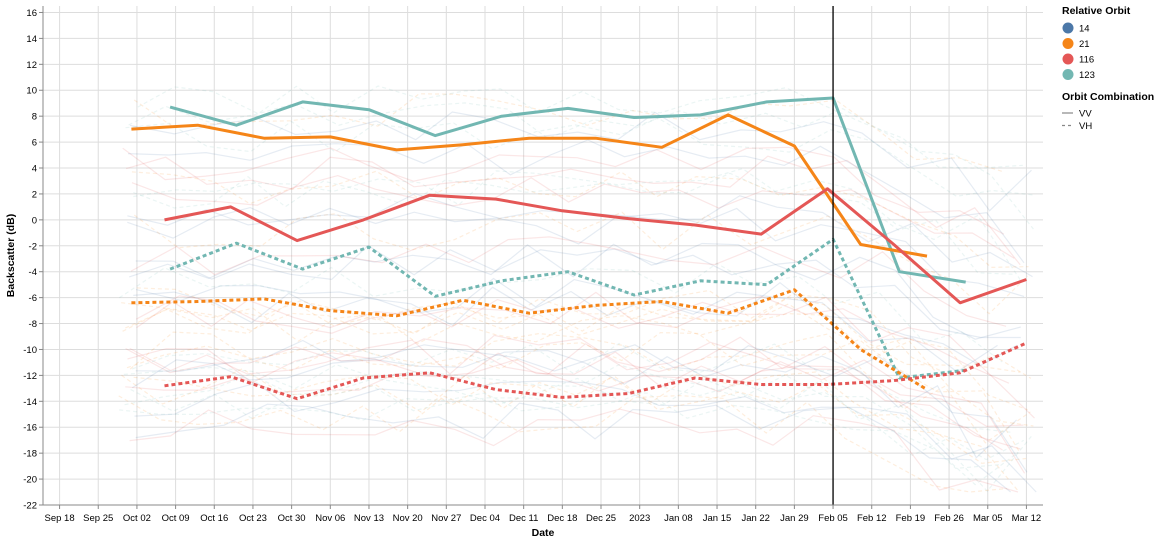 The width and height of the screenshot is (1164, 548). Describe the element at coordinates (596, 371) in the screenshot. I see `series-line-116-vh` at that location.